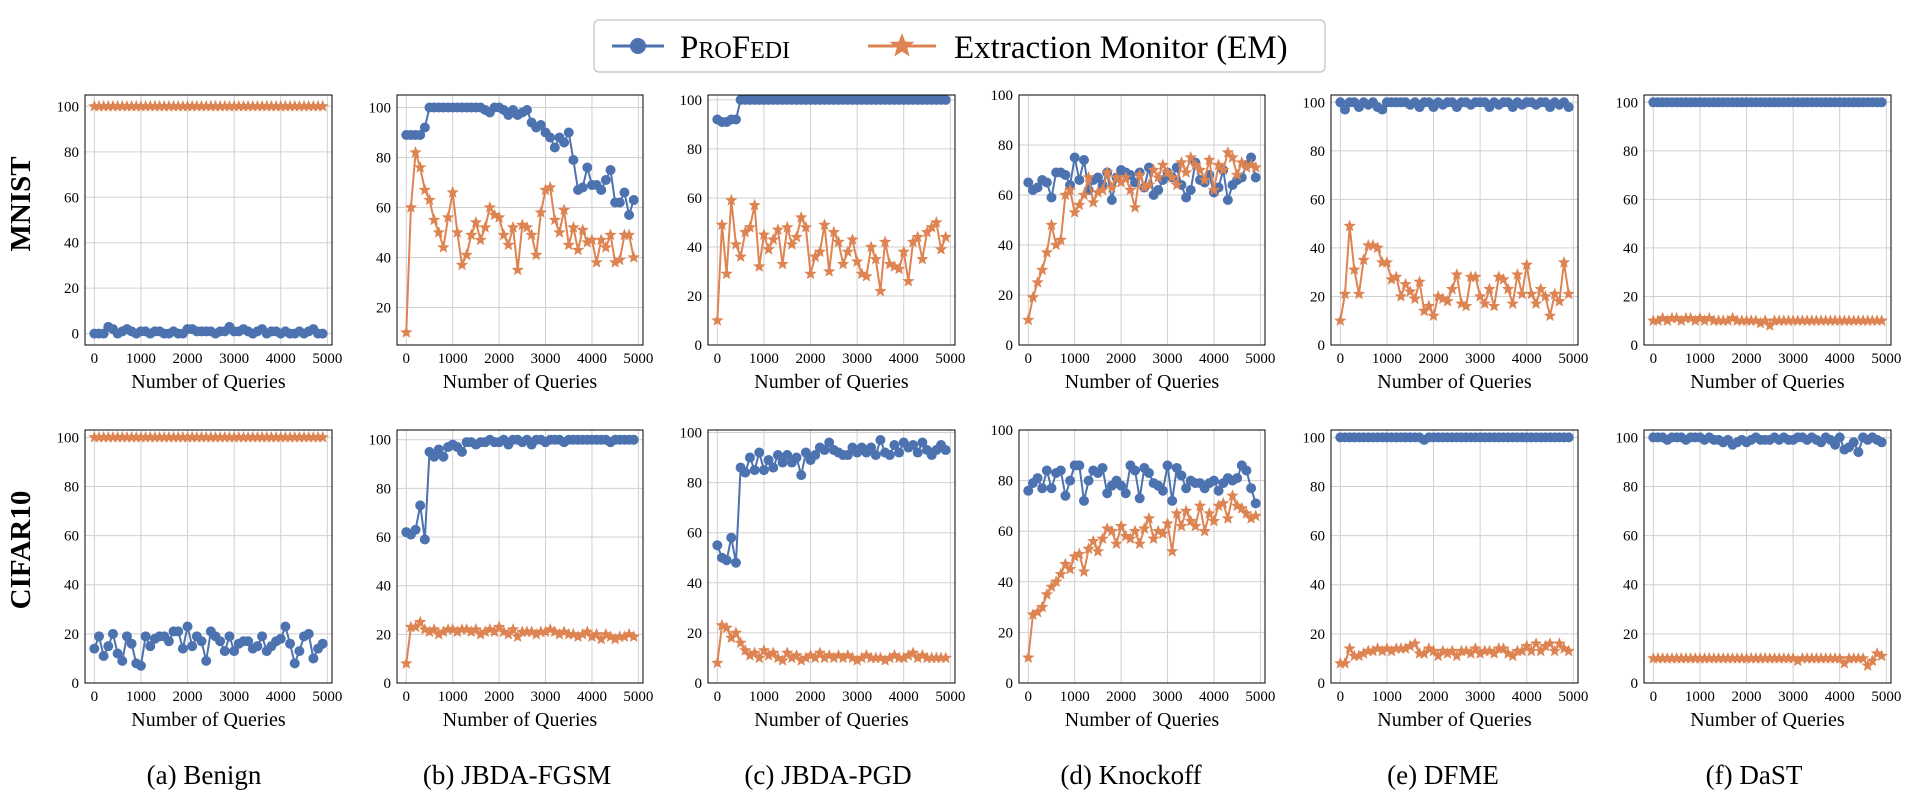 The image size is (1913, 806). I want to click on y-tick-label: 20, so click(1317, 297).